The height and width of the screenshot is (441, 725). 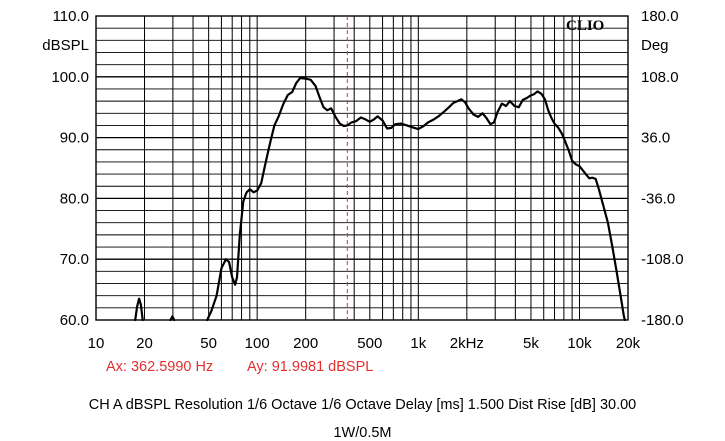 What do you see at coordinates (144, 343) in the screenshot?
I see `x-tick-label: 20` at bounding box center [144, 343].